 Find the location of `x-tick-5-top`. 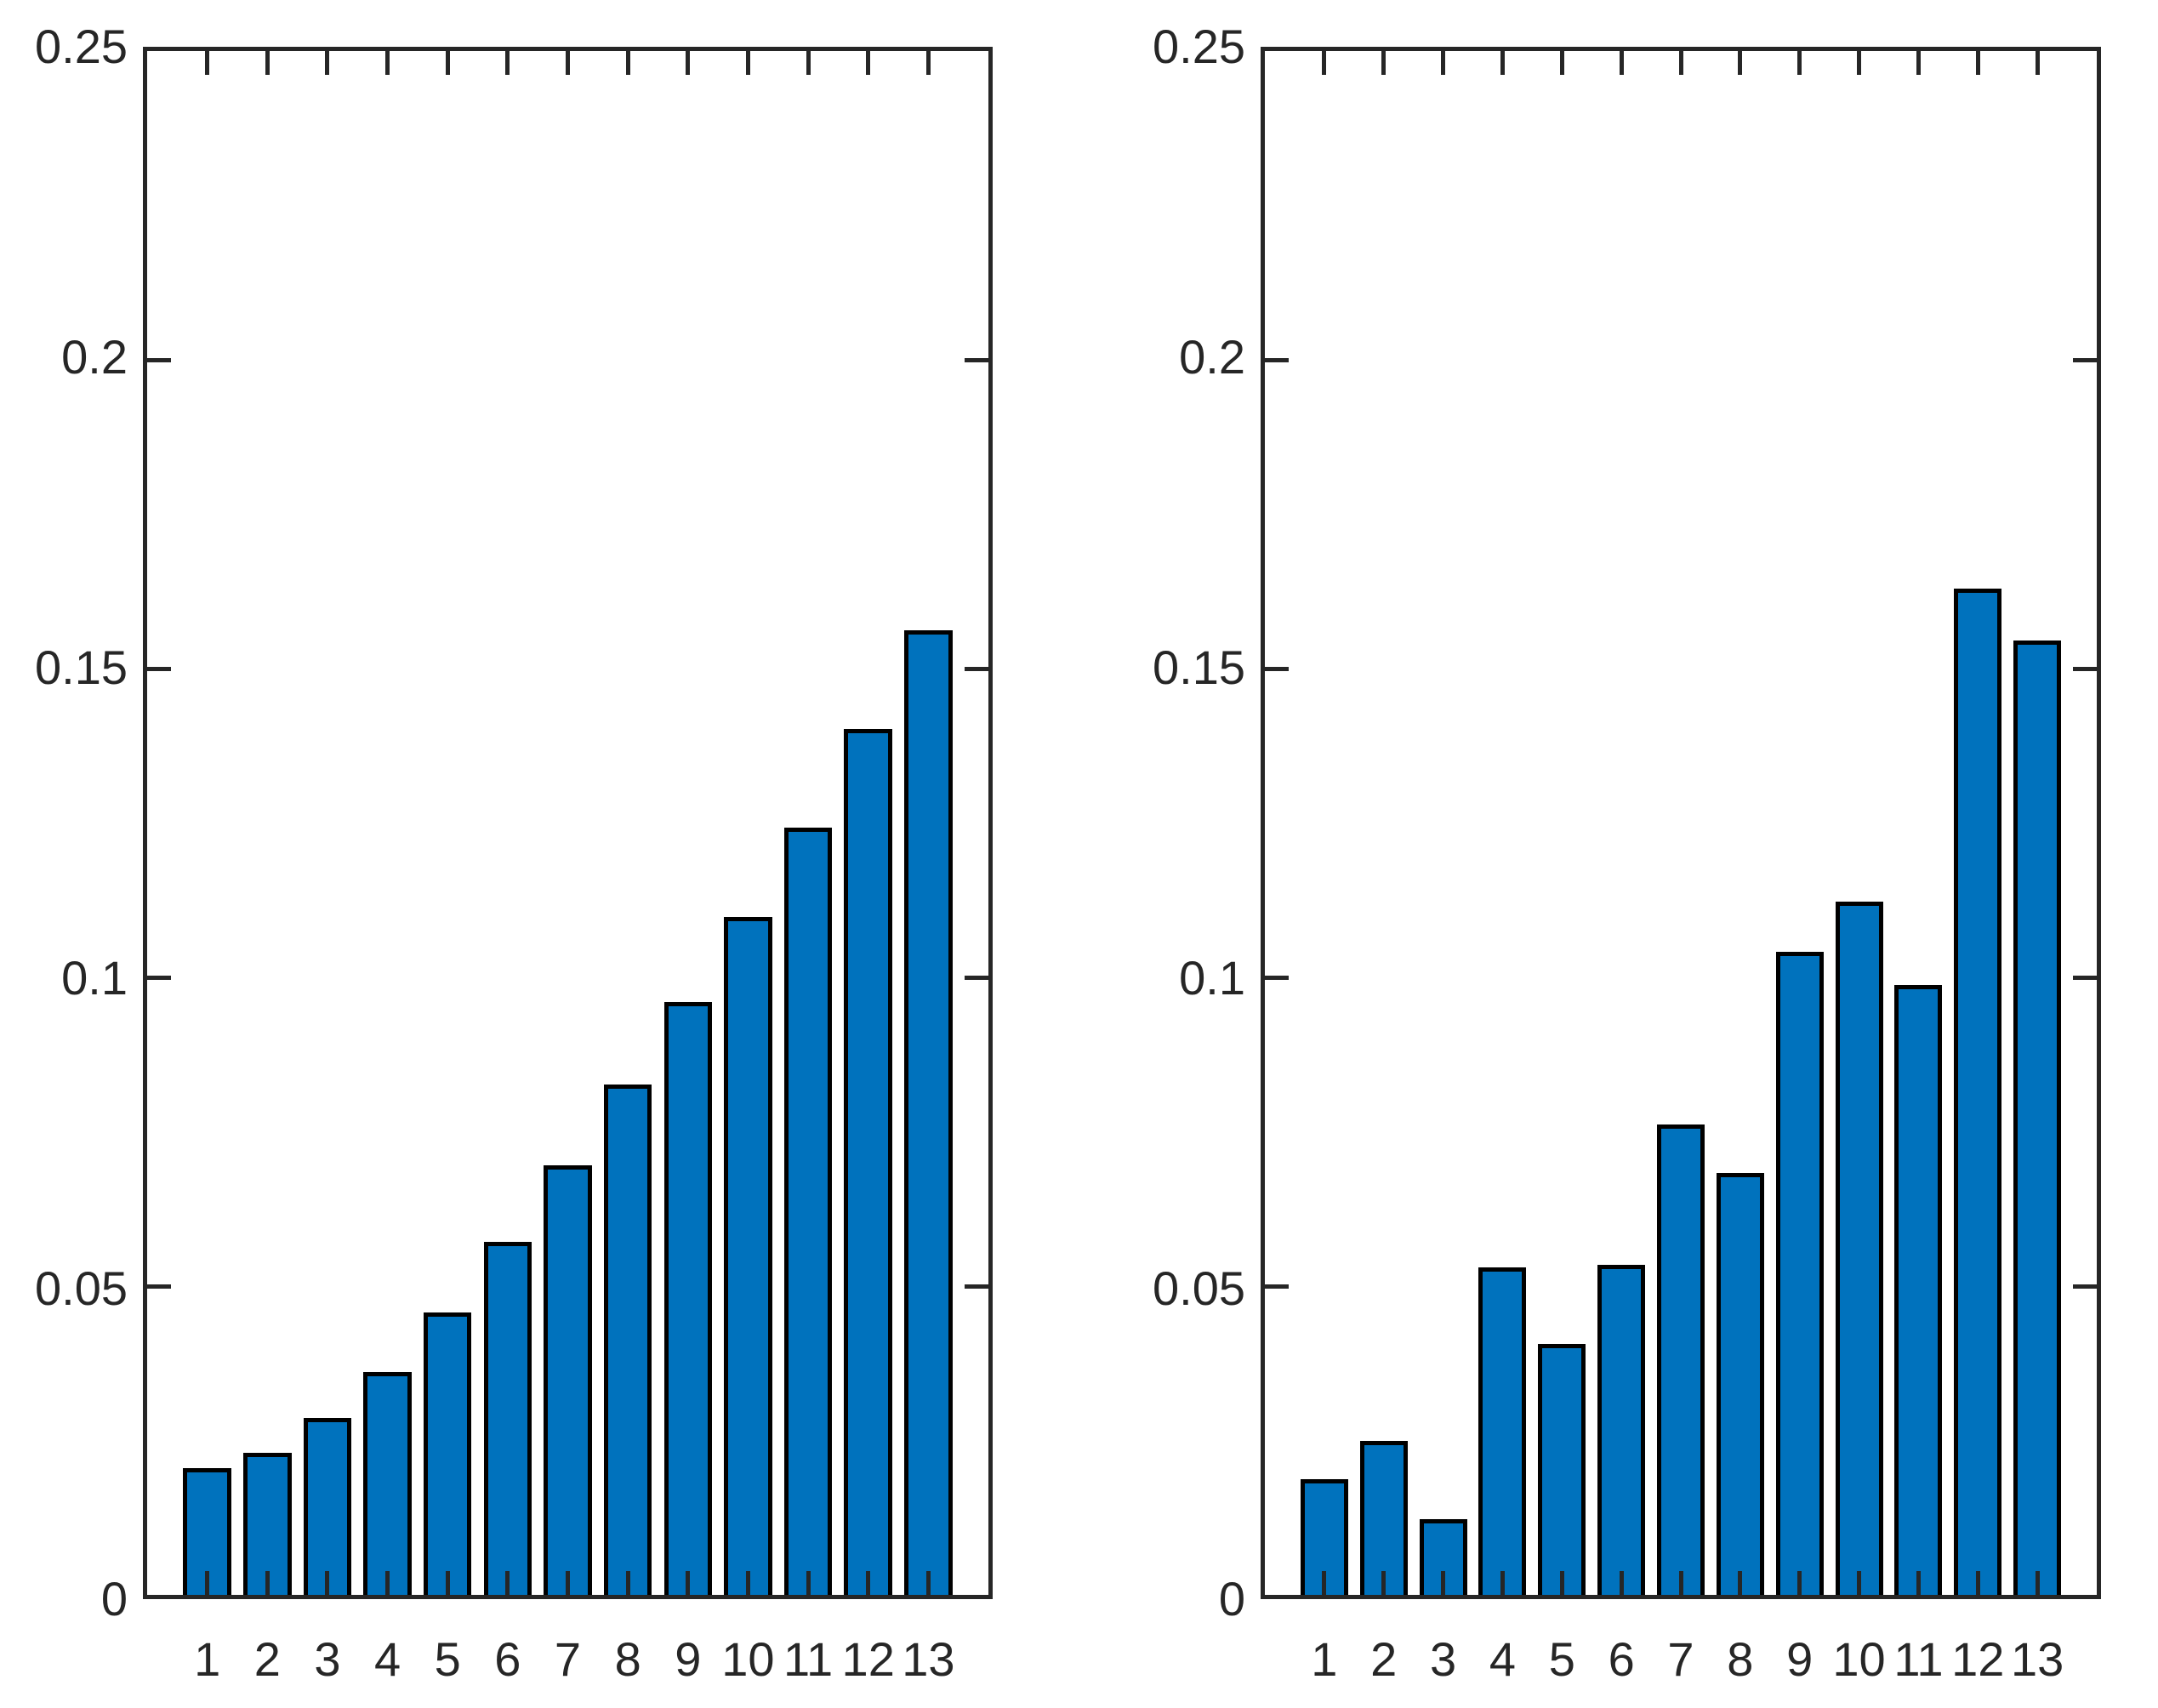

x-tick-5-top is located at coordinates (447, 63).